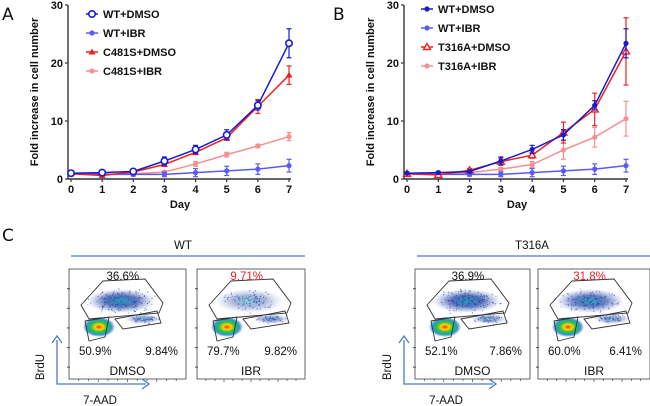  I want to click on x-tick-label: 6, so click(258, 190).